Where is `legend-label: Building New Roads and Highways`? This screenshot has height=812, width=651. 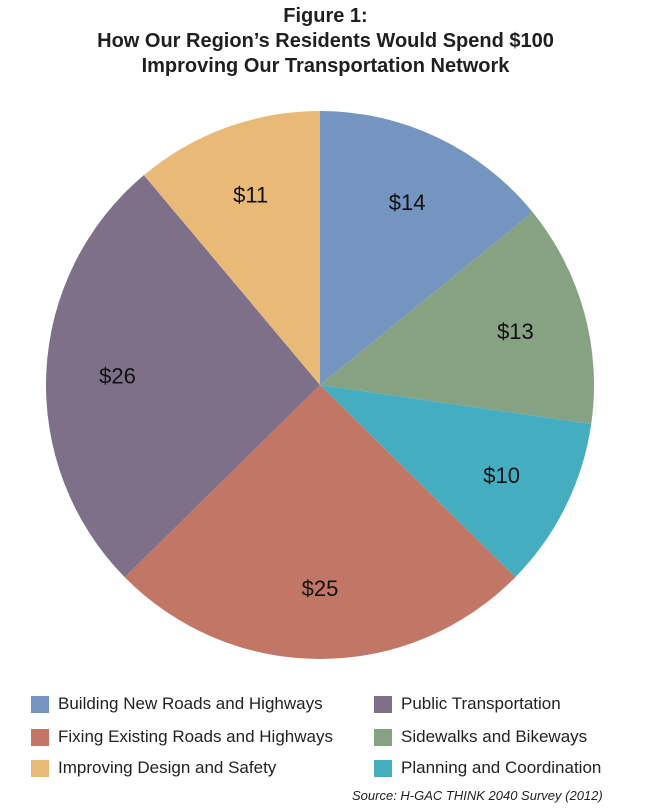
legend-label: Building New Roads and Highways is located at coordinates (190, 703).